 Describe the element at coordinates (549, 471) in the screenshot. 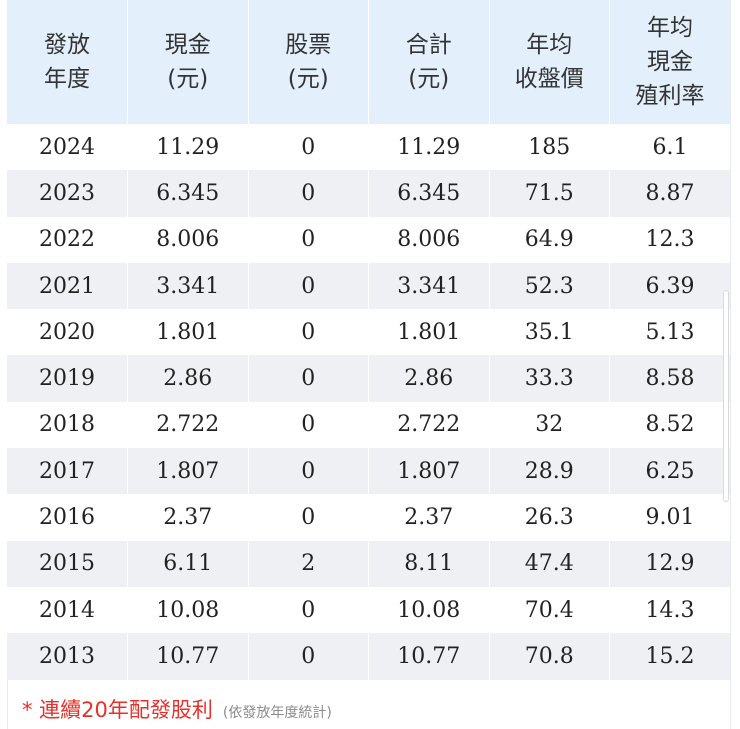

I see `col-avg-price-cell: 28.9` at that location.